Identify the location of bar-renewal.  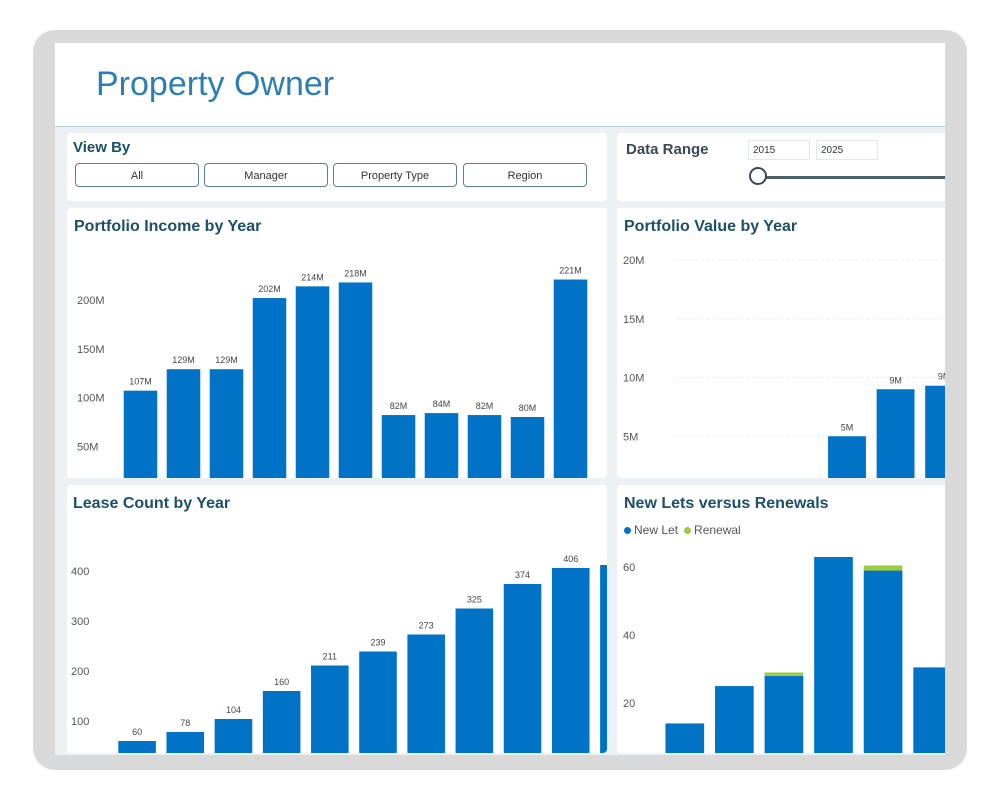
(883, 568).